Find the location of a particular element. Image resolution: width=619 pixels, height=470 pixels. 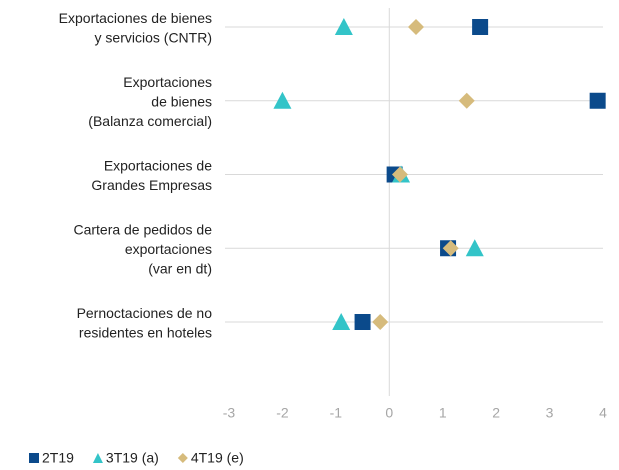

category-label: (var en dt) is located at coordinates (180, 268).